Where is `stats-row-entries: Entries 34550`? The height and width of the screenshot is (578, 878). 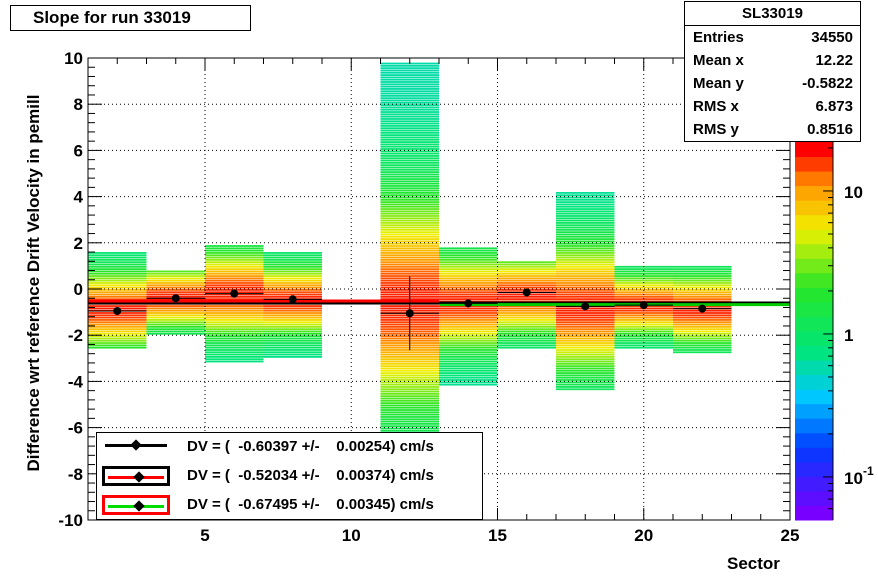
stats-row-entries: Entries 34550 is located at coordinates (772, 37).